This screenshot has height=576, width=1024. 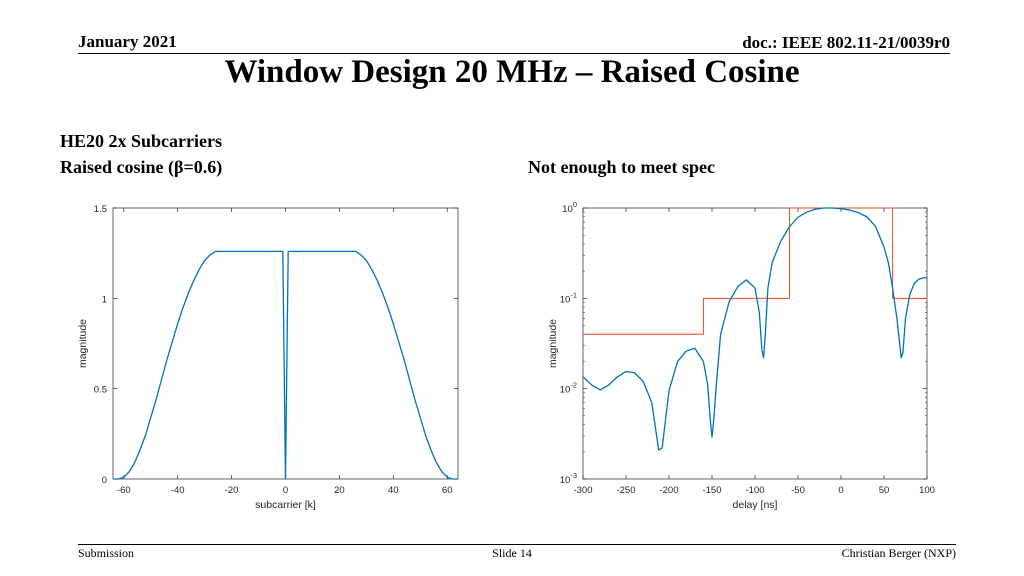 What do you see at coordinates (232, 490) in the screenshot?
I see `chart1-xtick-label: -20` at bounding box center [232, 490].